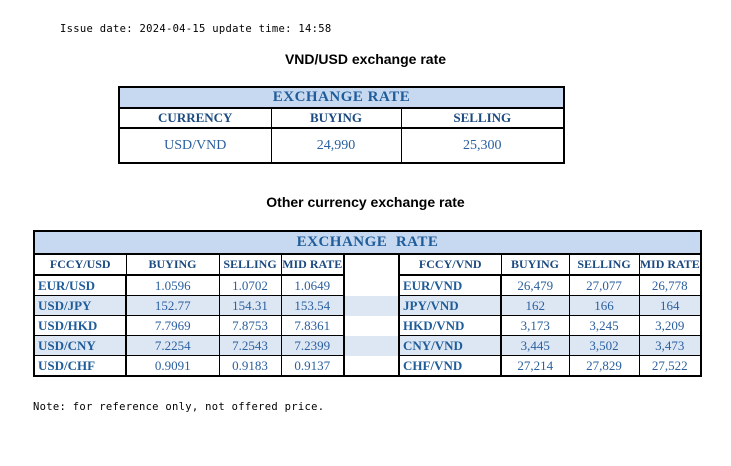 The height and width of the screenshot is (466, 731). Describe the element at coordinates (670, 305) in the screenshot. I see `mid-rate-cell: 164` at that location.